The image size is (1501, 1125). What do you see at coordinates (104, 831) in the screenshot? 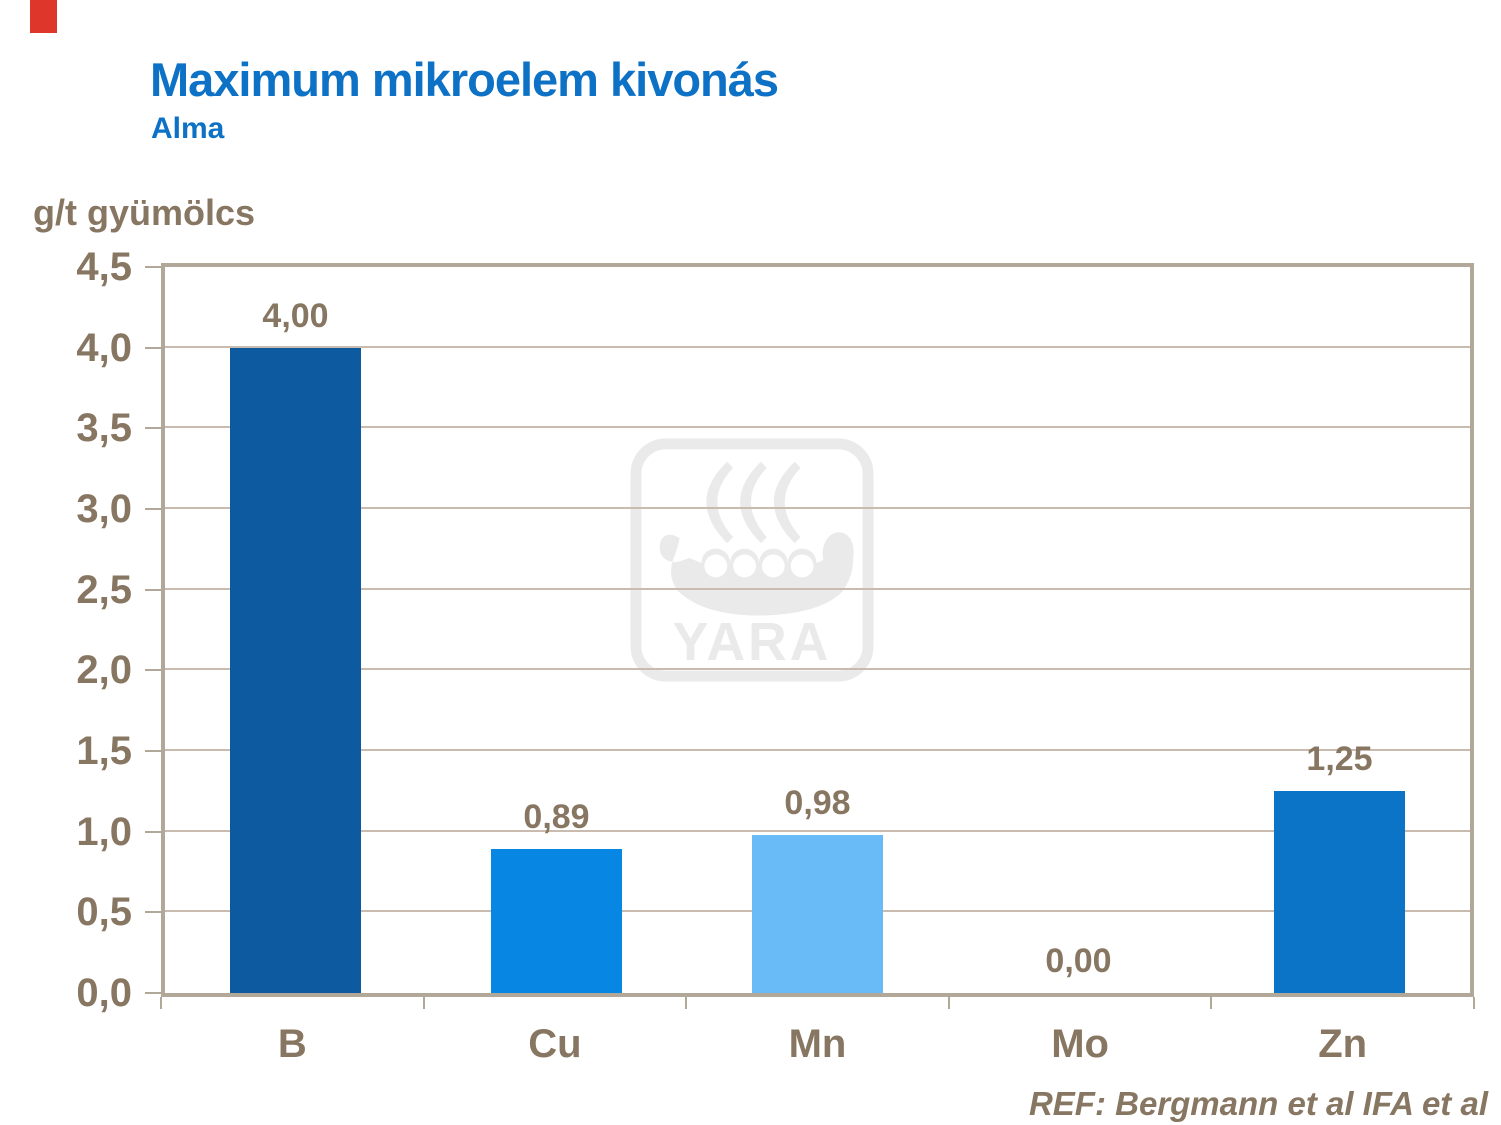
I see `y-tick-label: 1,0` at bounding box center [104, 831].